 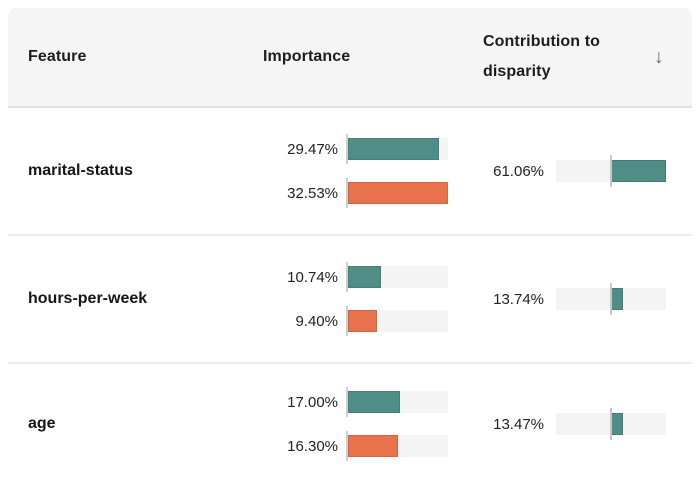 I want to click on feature-name: age, so click(x=42, y=423).